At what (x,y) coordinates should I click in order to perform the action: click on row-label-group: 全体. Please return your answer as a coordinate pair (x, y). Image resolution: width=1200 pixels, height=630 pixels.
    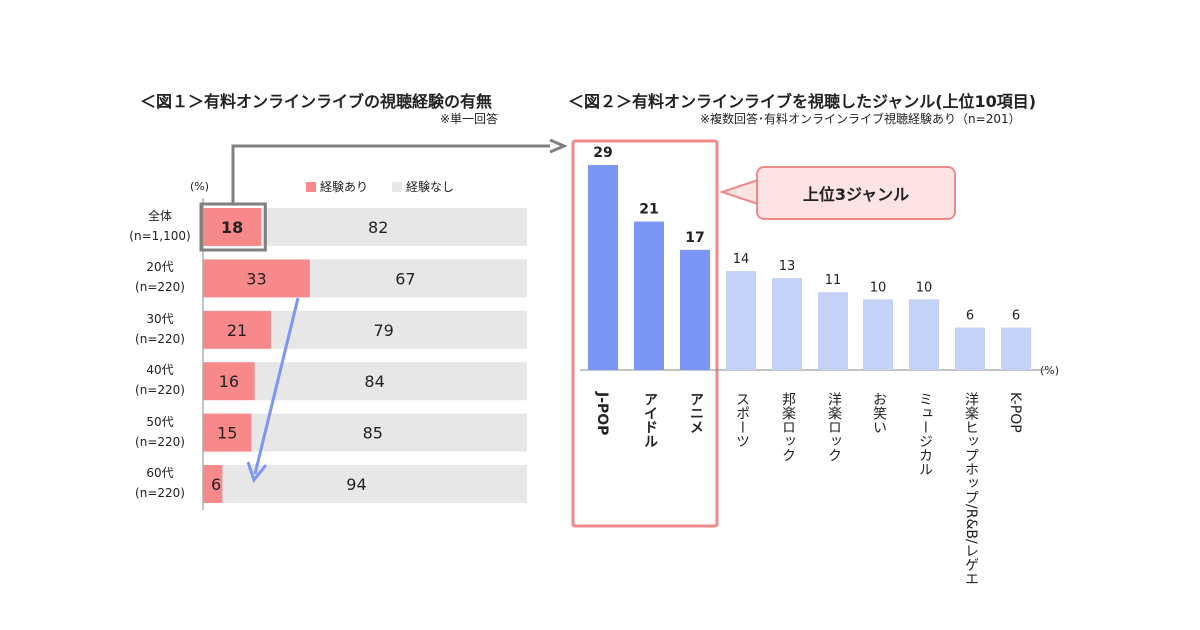
    Looking at the image, I should click on (159, 216).